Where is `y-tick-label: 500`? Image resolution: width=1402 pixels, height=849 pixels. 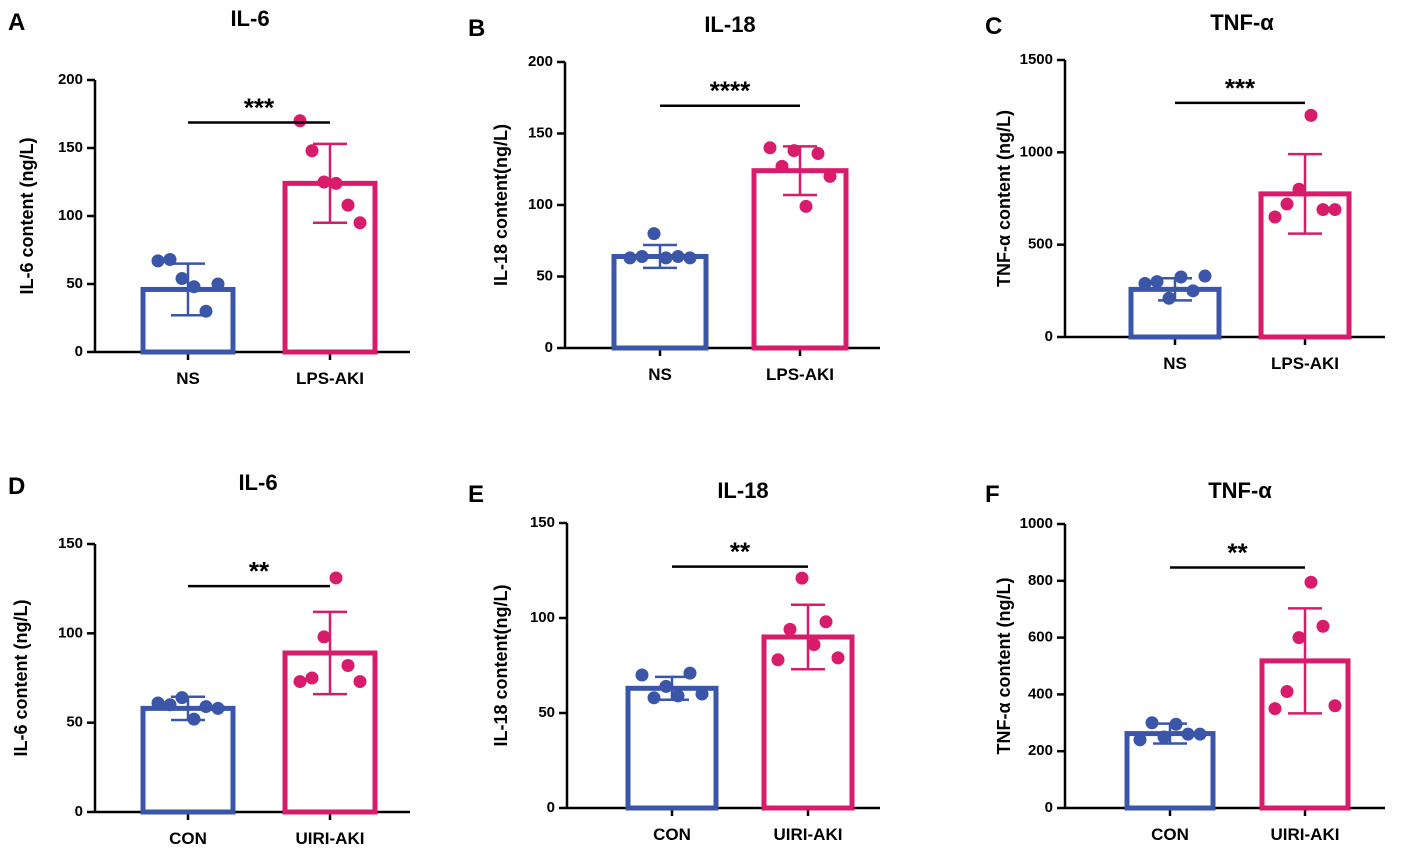 y-tick-label: 500 is located at coordinates (1040, 244).